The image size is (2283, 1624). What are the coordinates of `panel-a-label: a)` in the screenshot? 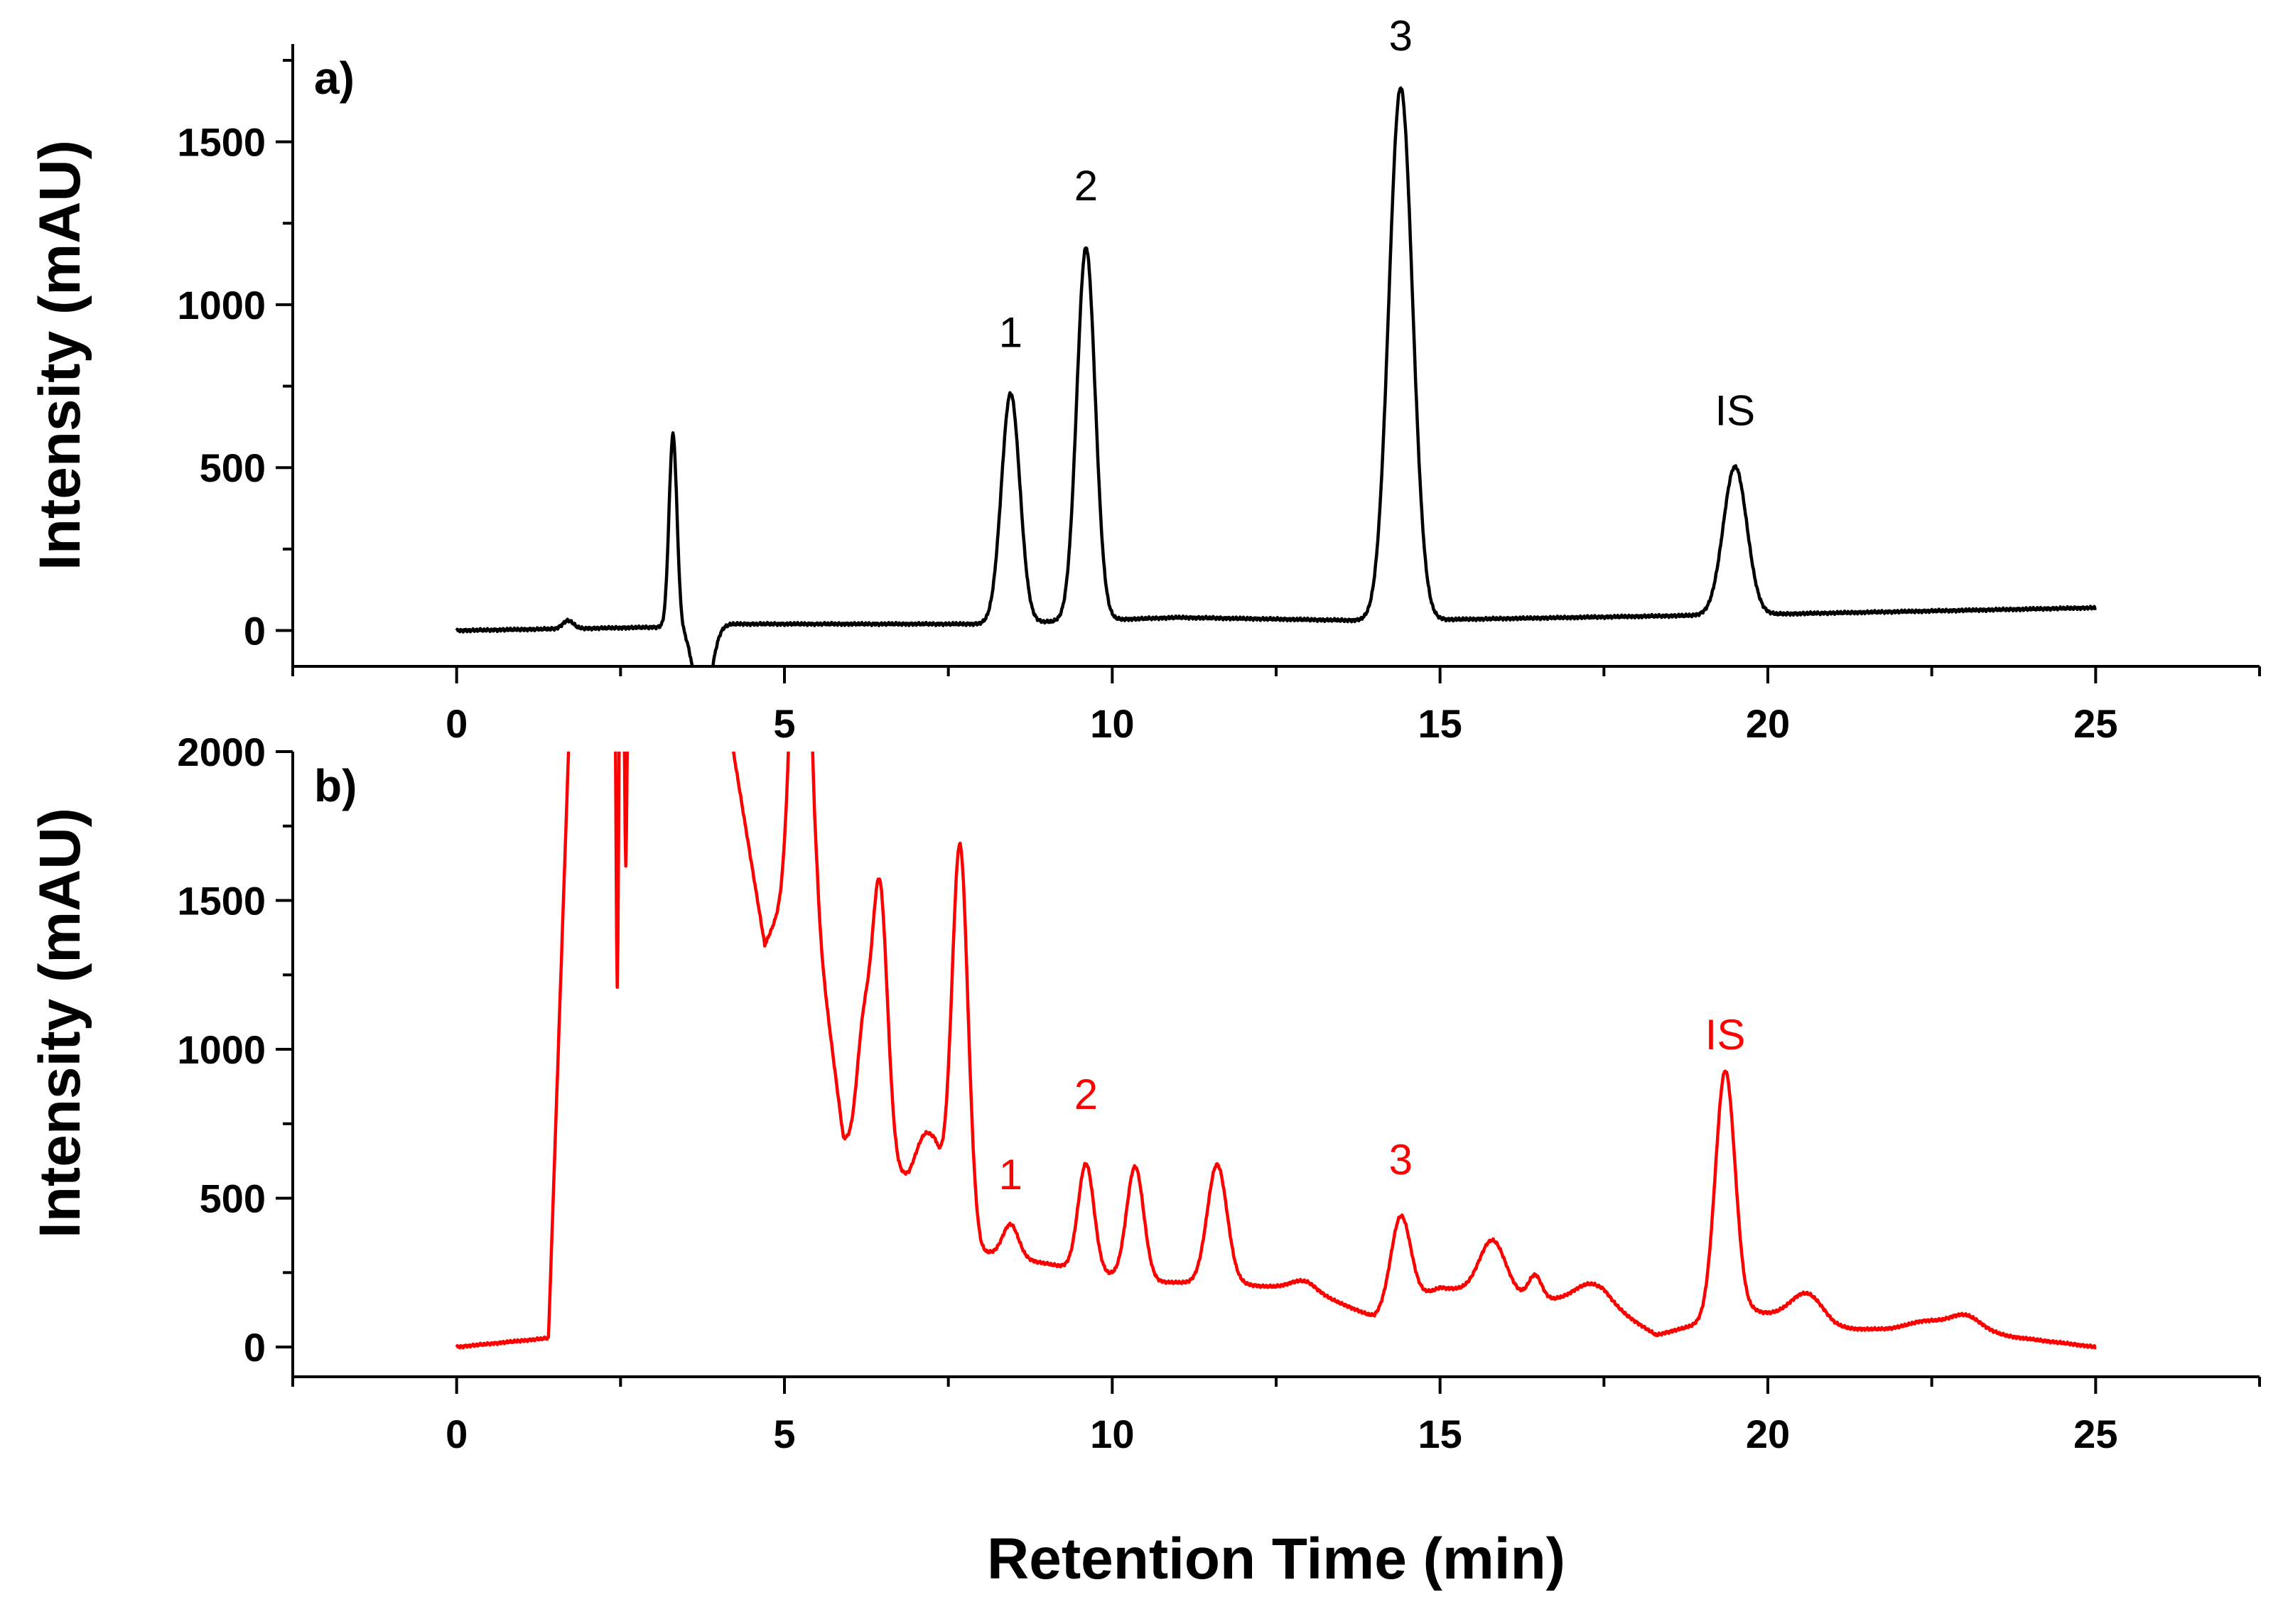 It's located at (334, 78).